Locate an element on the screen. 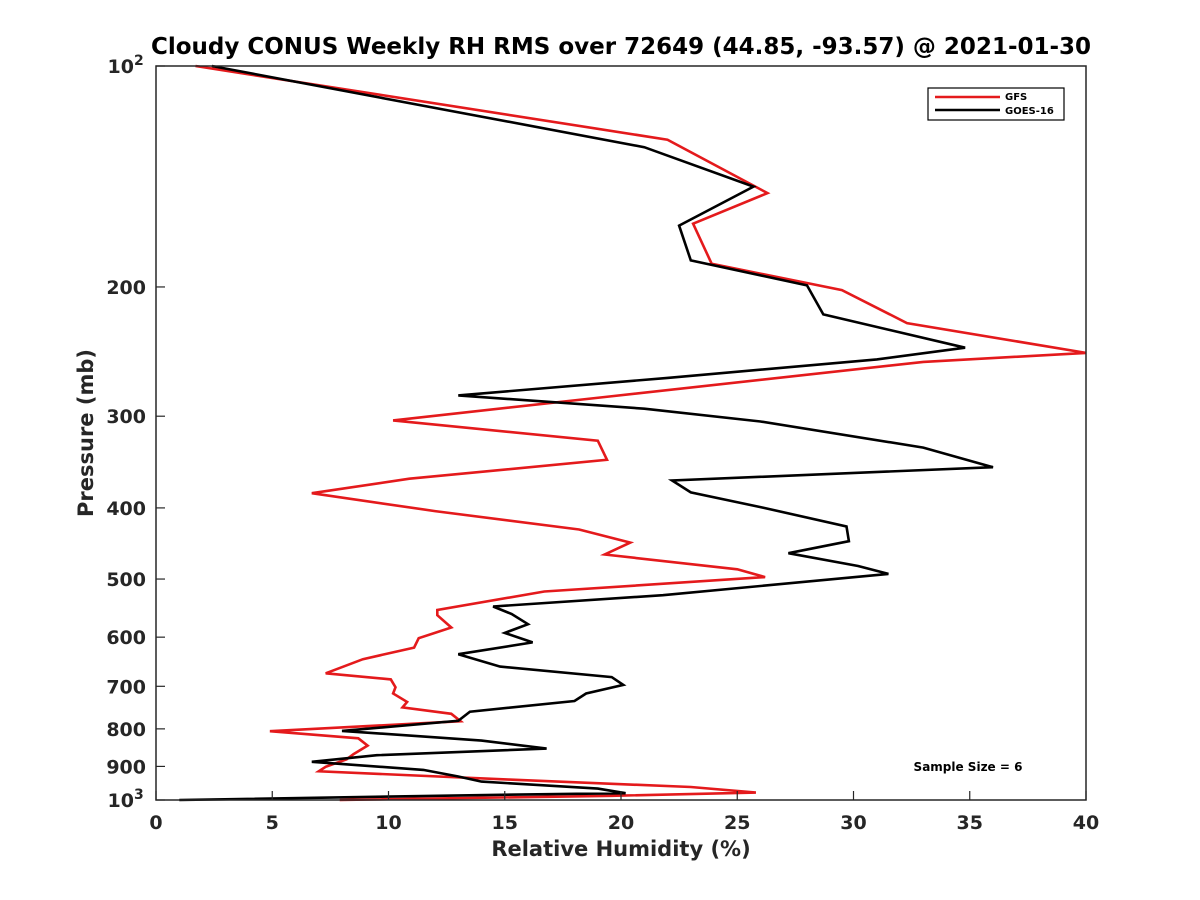 This screenshot has height=900, width=1200. y-tick-exponent: 3 is located at coordinates (139, 795).